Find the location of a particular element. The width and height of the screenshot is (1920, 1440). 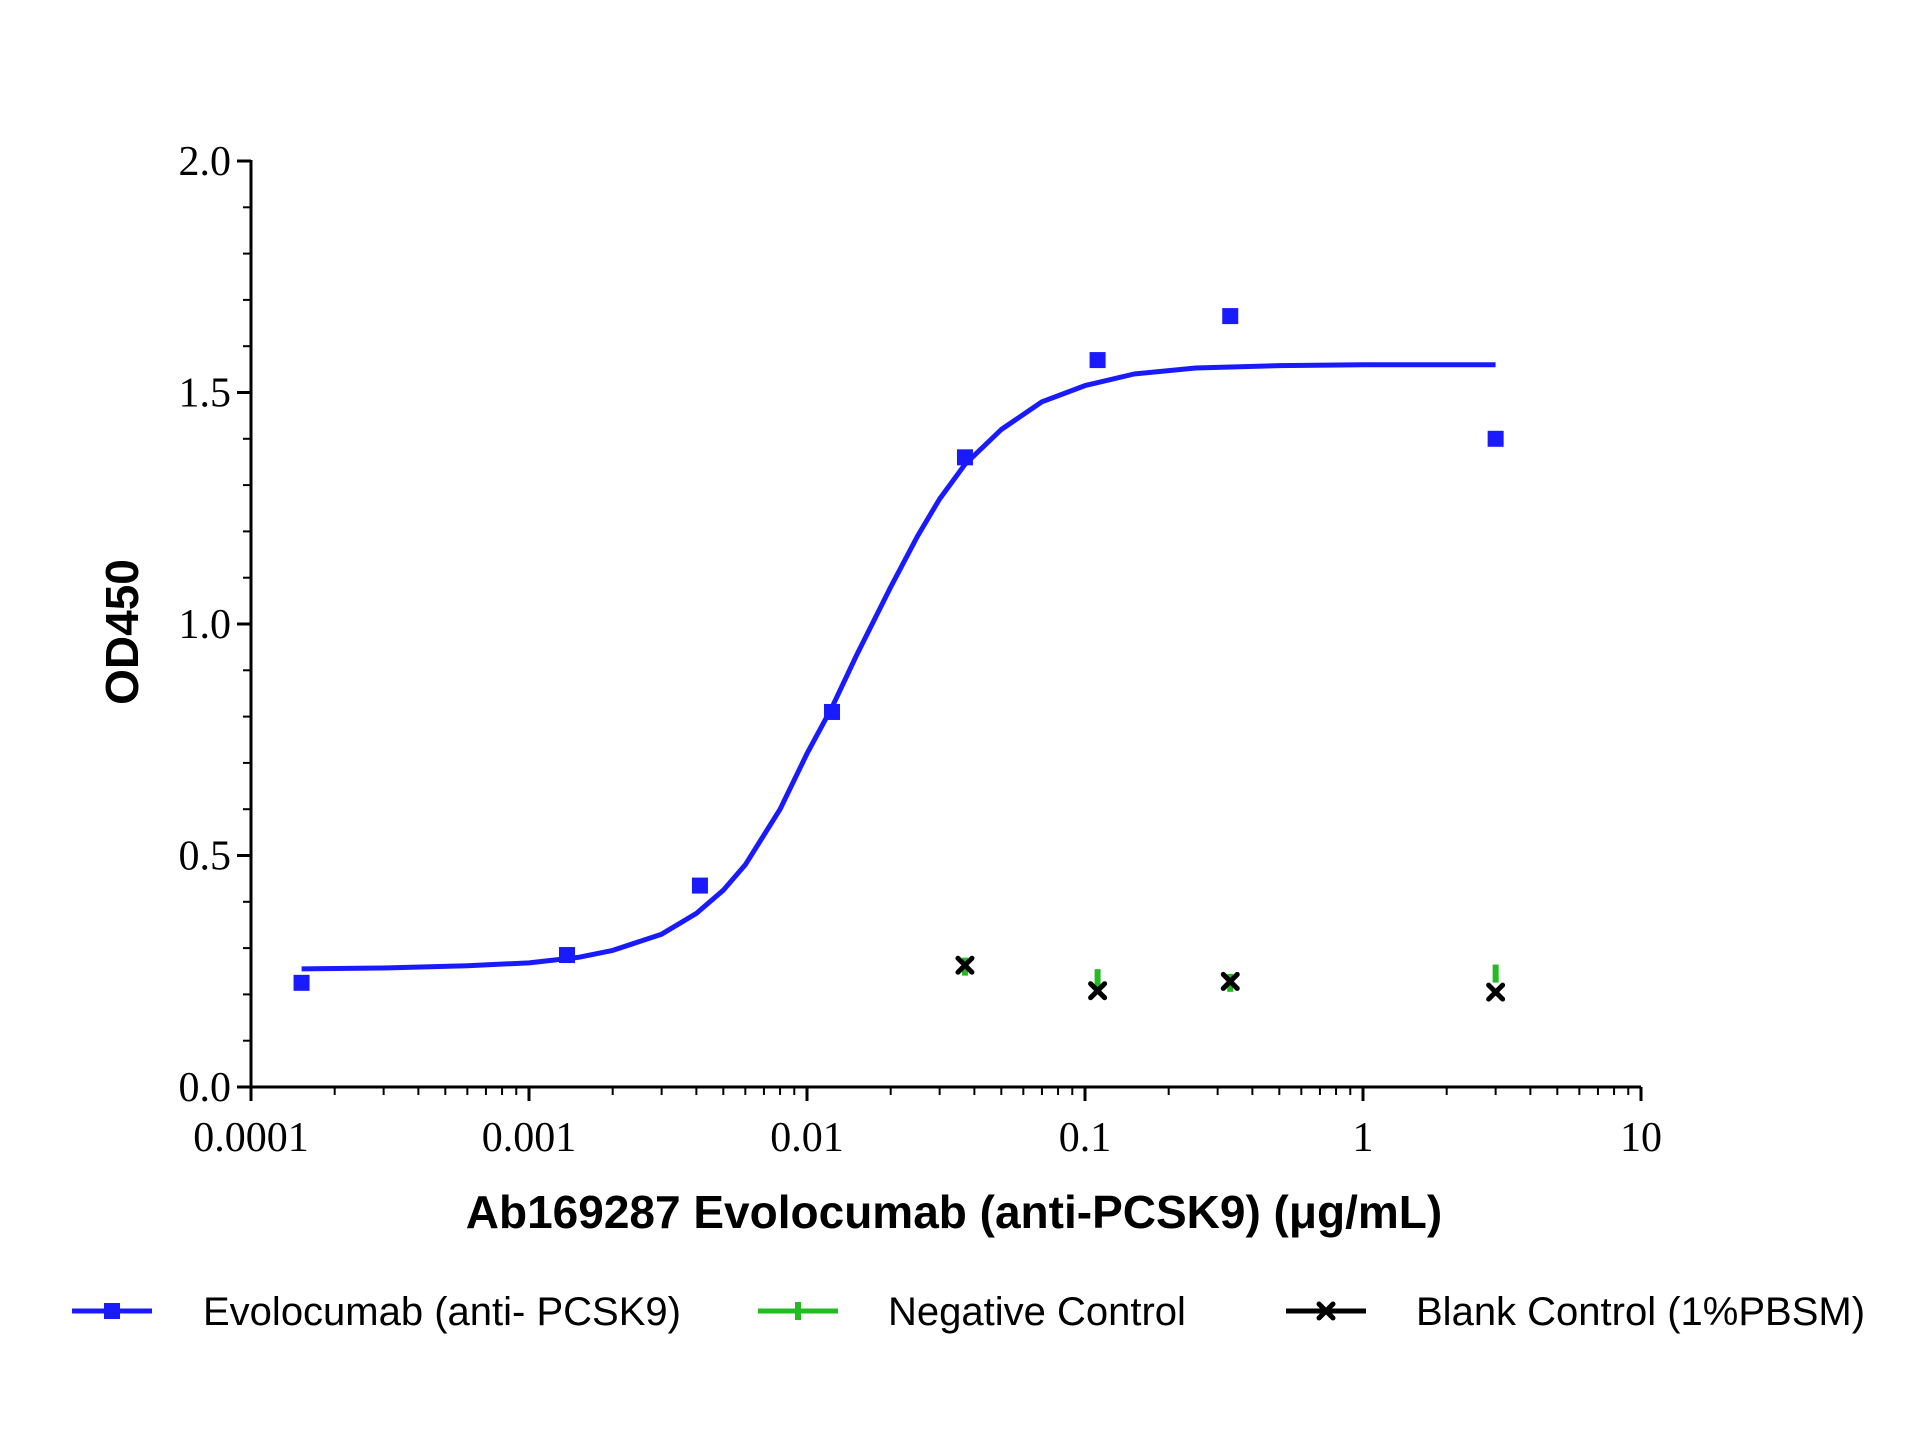

legend-x-icon is located at coordinates (1326, 1311).